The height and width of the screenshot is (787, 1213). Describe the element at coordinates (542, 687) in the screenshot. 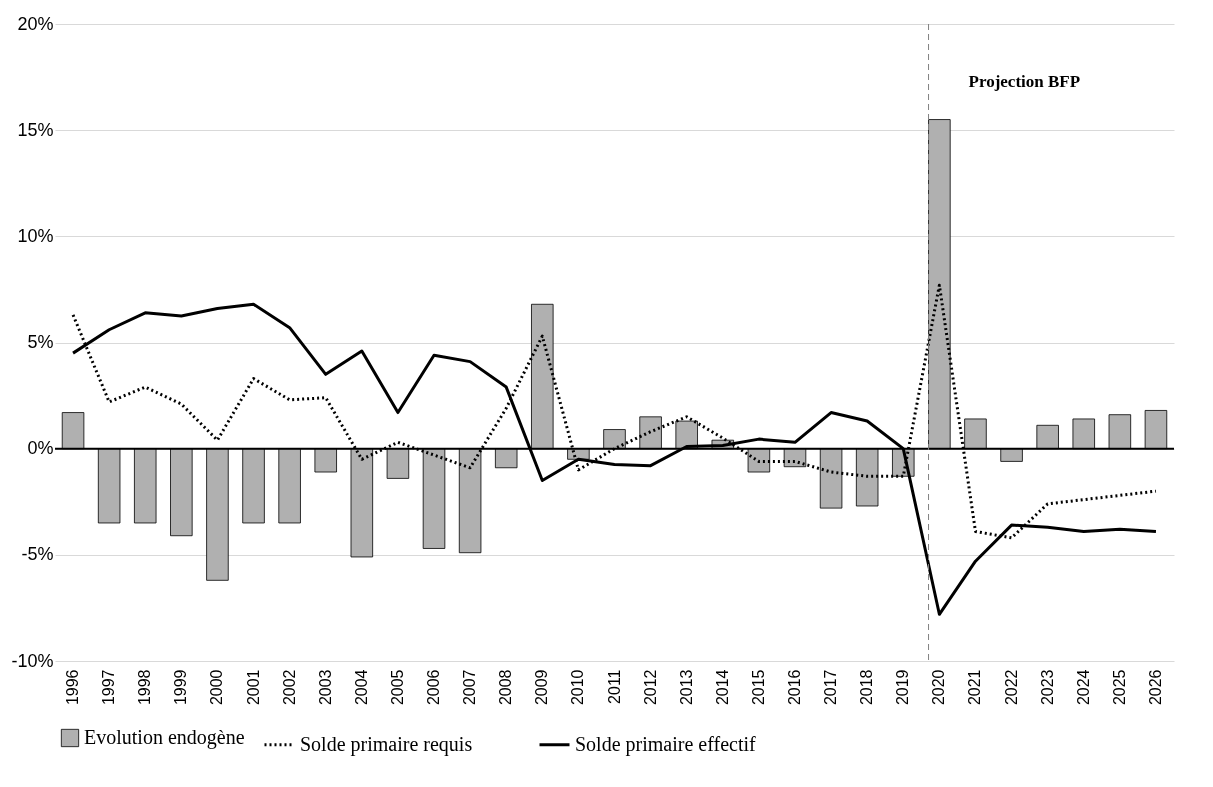

I see `x-tick-label: 2009` at that location.